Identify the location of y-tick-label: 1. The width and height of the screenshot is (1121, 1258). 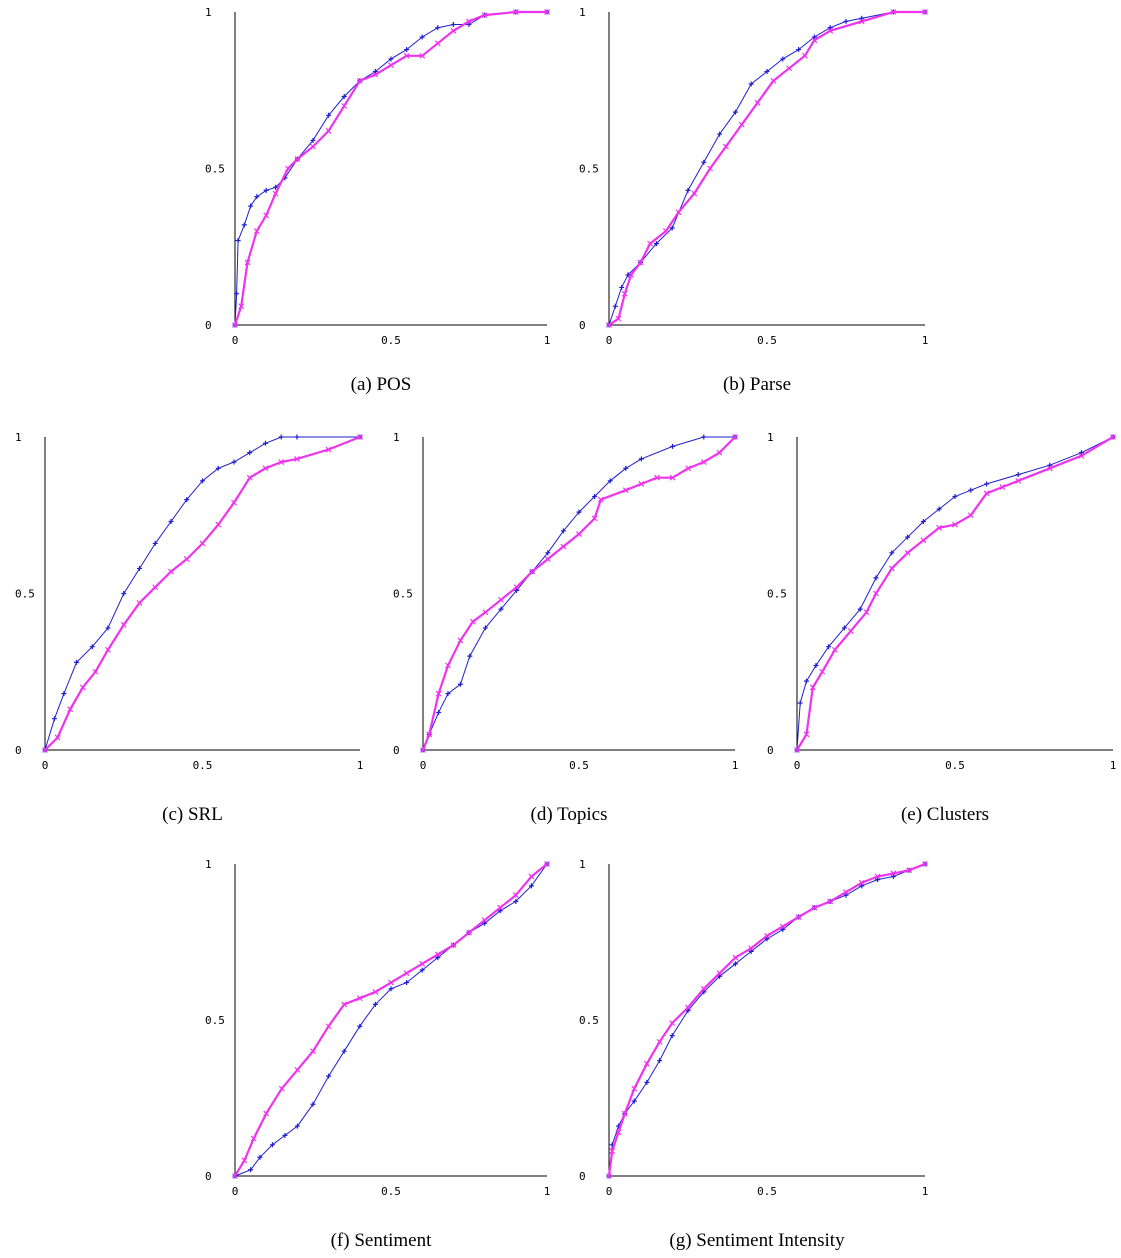
(396, 437).